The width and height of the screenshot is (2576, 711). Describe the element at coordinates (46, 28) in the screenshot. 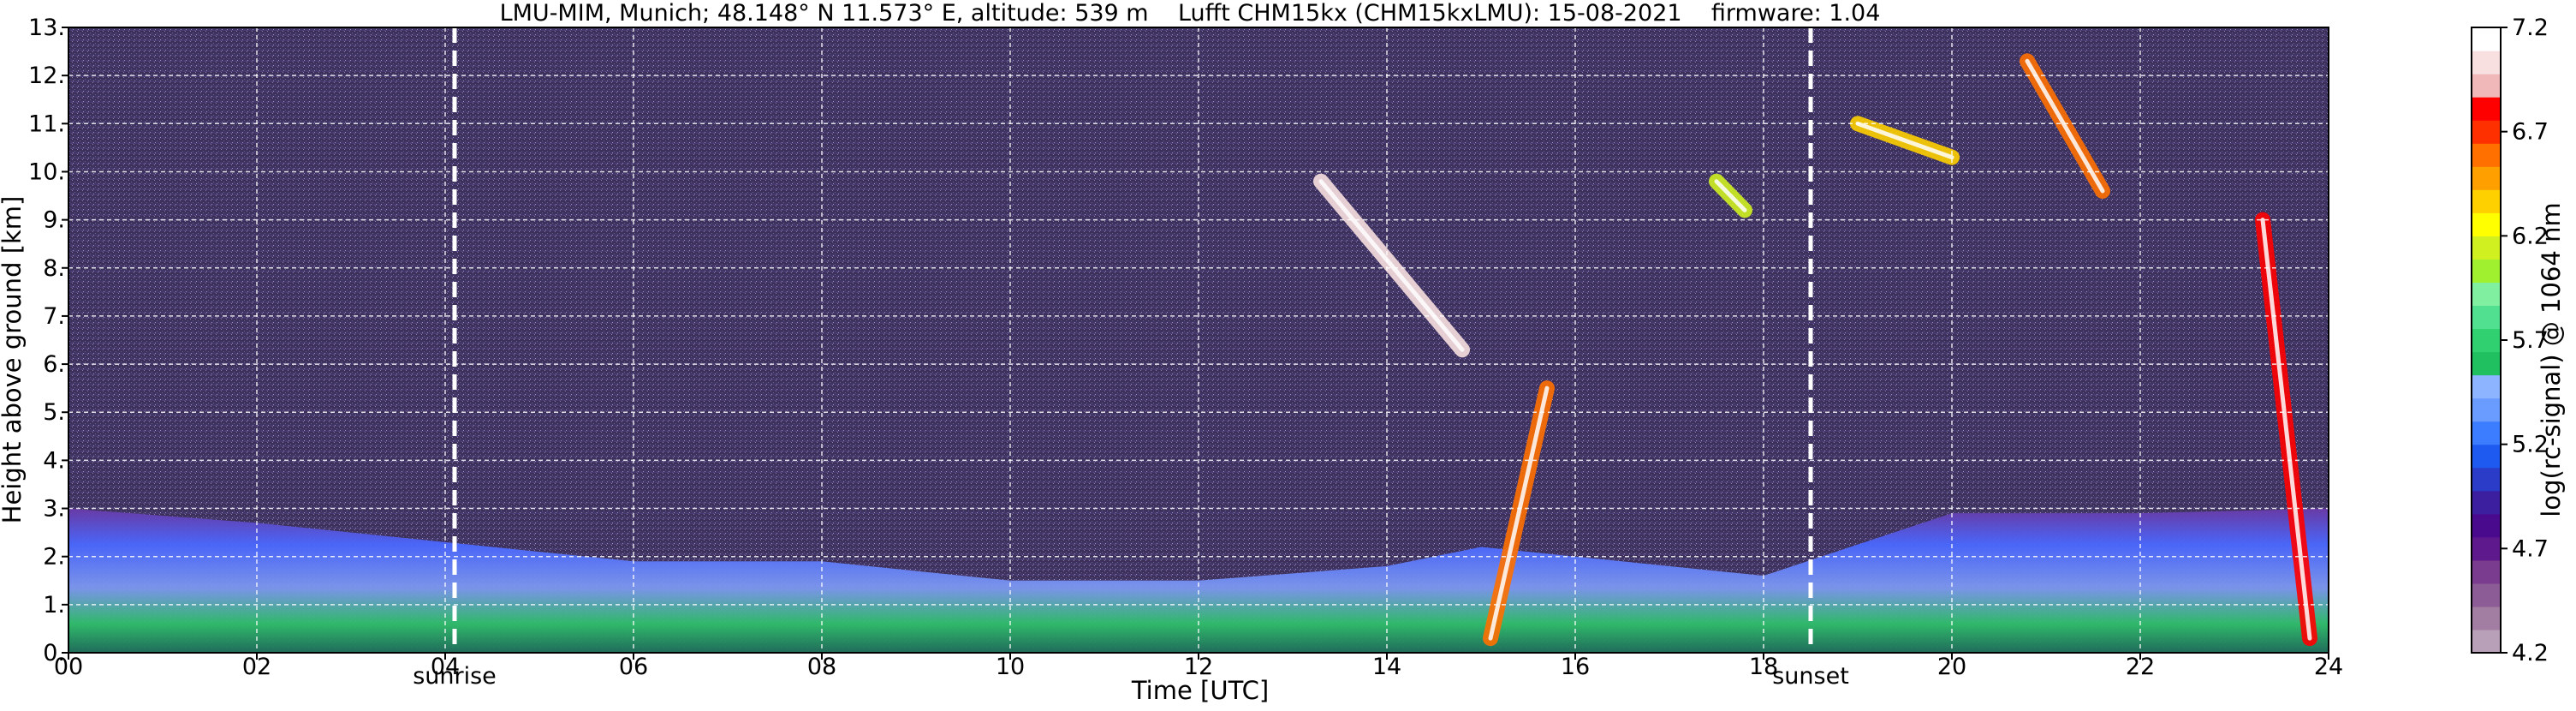

I see `y-tick-label: 13.` at that location.